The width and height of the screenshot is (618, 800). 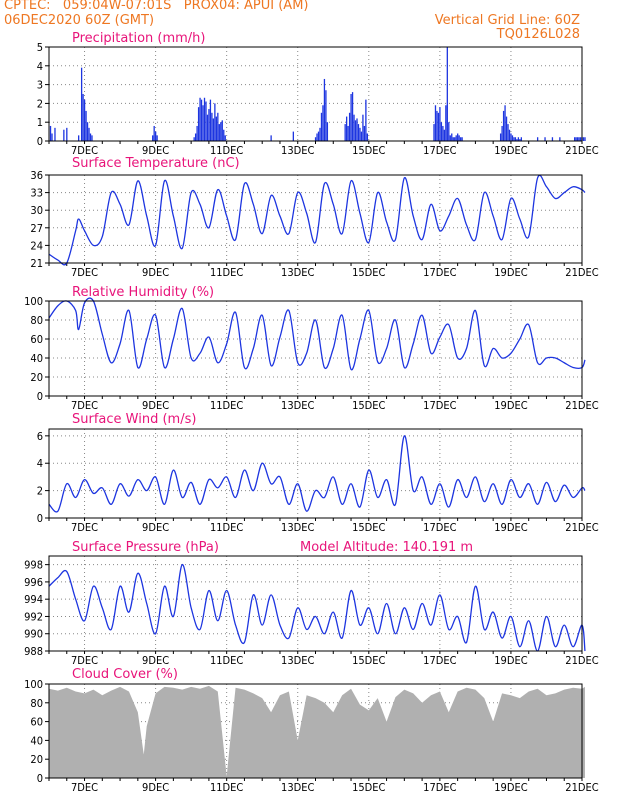 I want to click on cloud-ytick-label: 80, so click(x=36, y=703).